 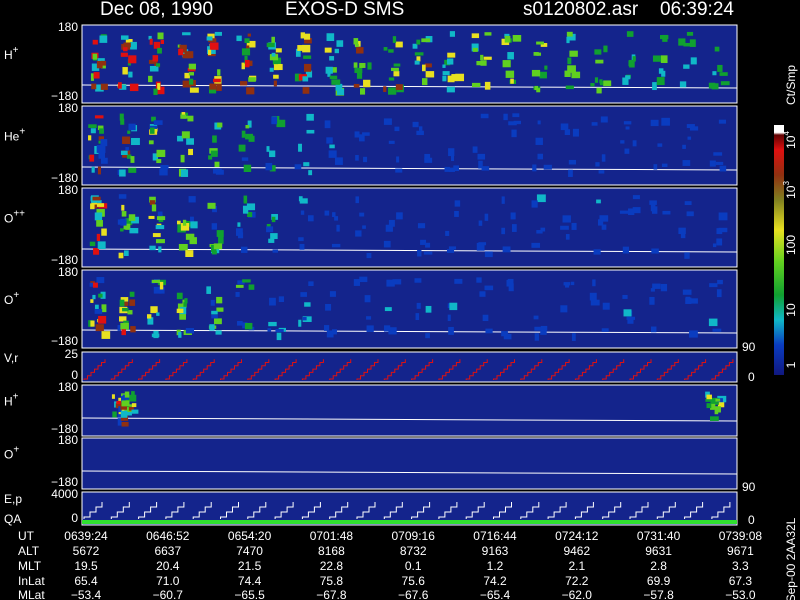 What do you see at coordinates (249, 594) in the screenshot?
I see `table-cell: −65.5` at bounding box center [249, 594].